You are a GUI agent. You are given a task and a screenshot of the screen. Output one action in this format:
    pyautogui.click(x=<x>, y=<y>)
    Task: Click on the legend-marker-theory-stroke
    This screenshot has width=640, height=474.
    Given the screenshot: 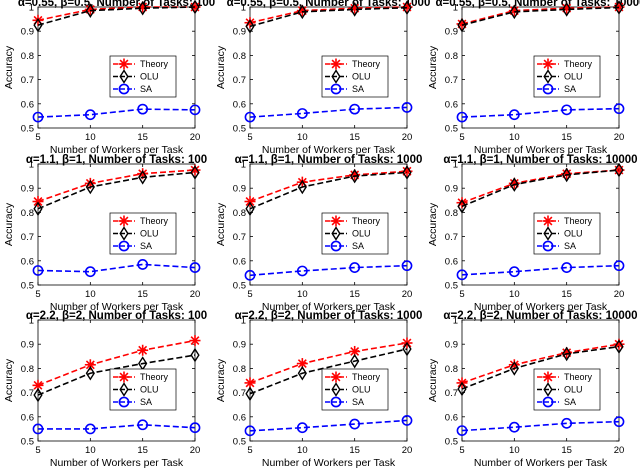 What is the action you would take?
    pyautogui.click(x=336, y=221)
    